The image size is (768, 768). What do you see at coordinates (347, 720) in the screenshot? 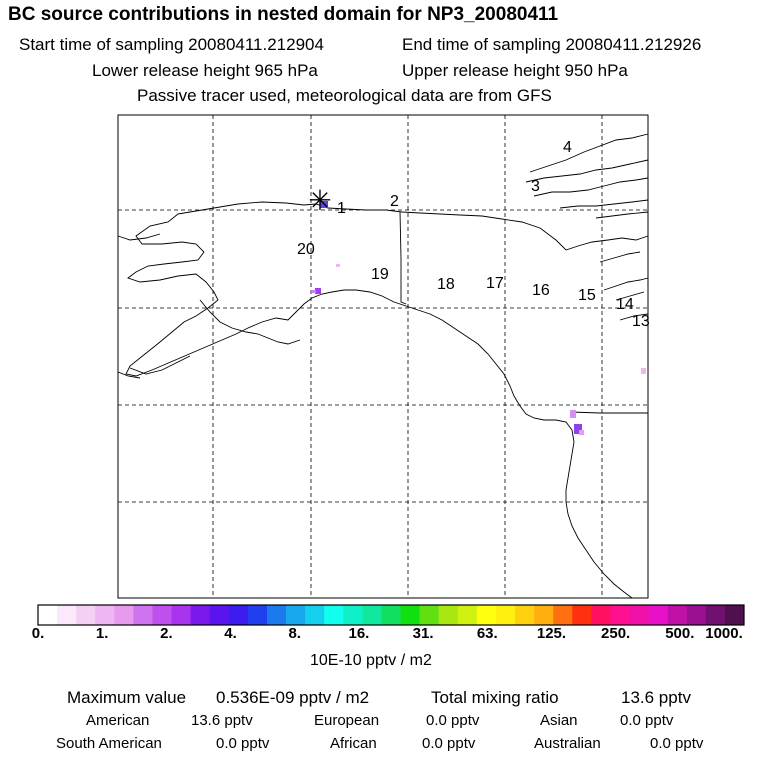
I see `source-name: European` at bounding box center [347, 720].